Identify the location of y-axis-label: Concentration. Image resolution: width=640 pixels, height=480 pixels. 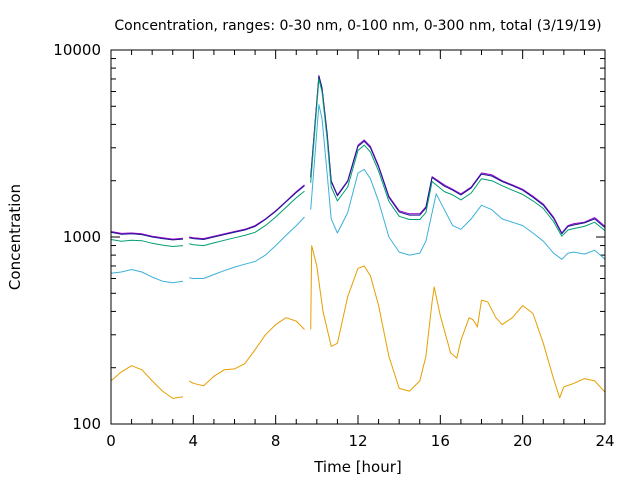
(15, 237).